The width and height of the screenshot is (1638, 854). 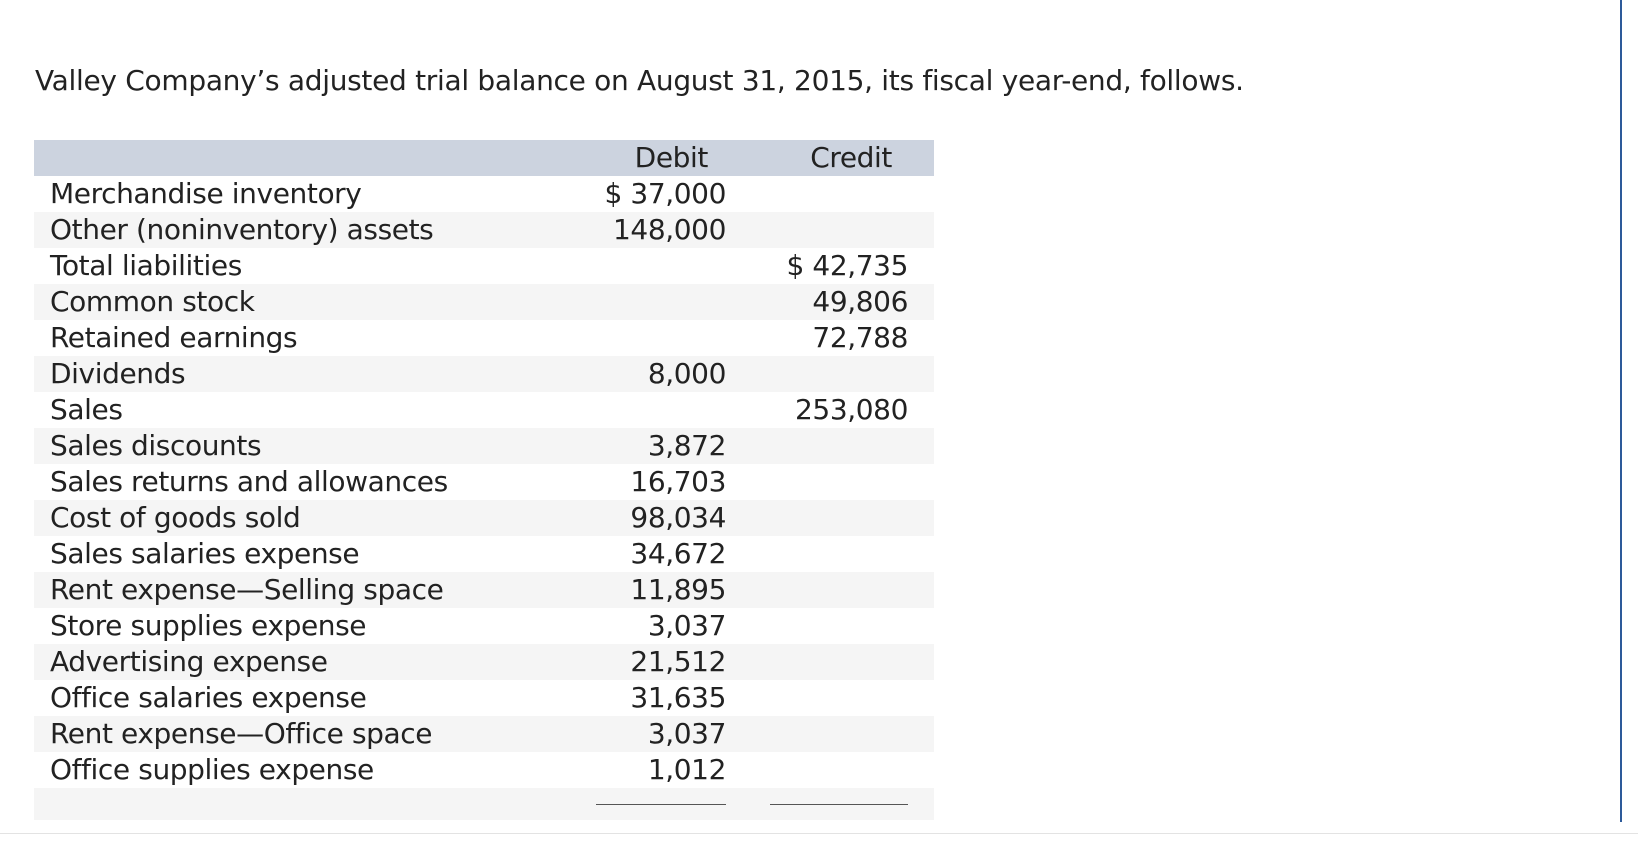 I want to click on table-row: Other (noninventory) assets 148,000, so click(x=484, y=230).